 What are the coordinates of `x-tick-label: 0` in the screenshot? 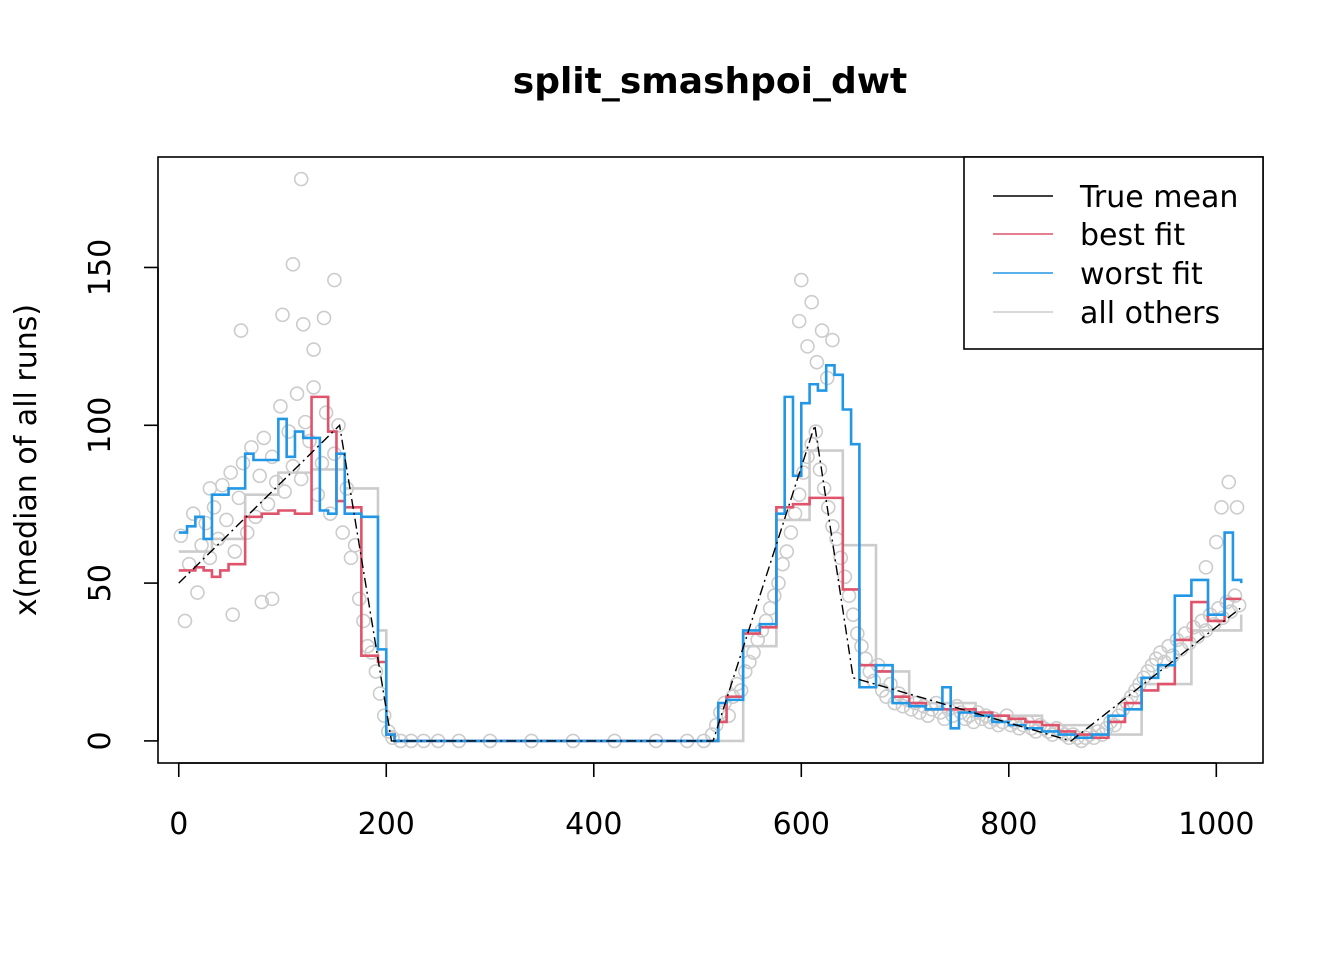 It's located at (178, 824).